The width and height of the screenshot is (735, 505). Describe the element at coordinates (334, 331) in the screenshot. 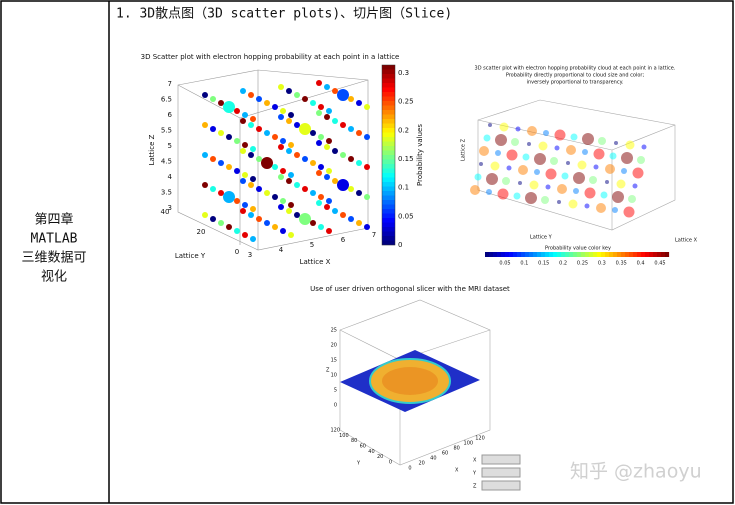

I see `z-tick-label: 25` at that location.